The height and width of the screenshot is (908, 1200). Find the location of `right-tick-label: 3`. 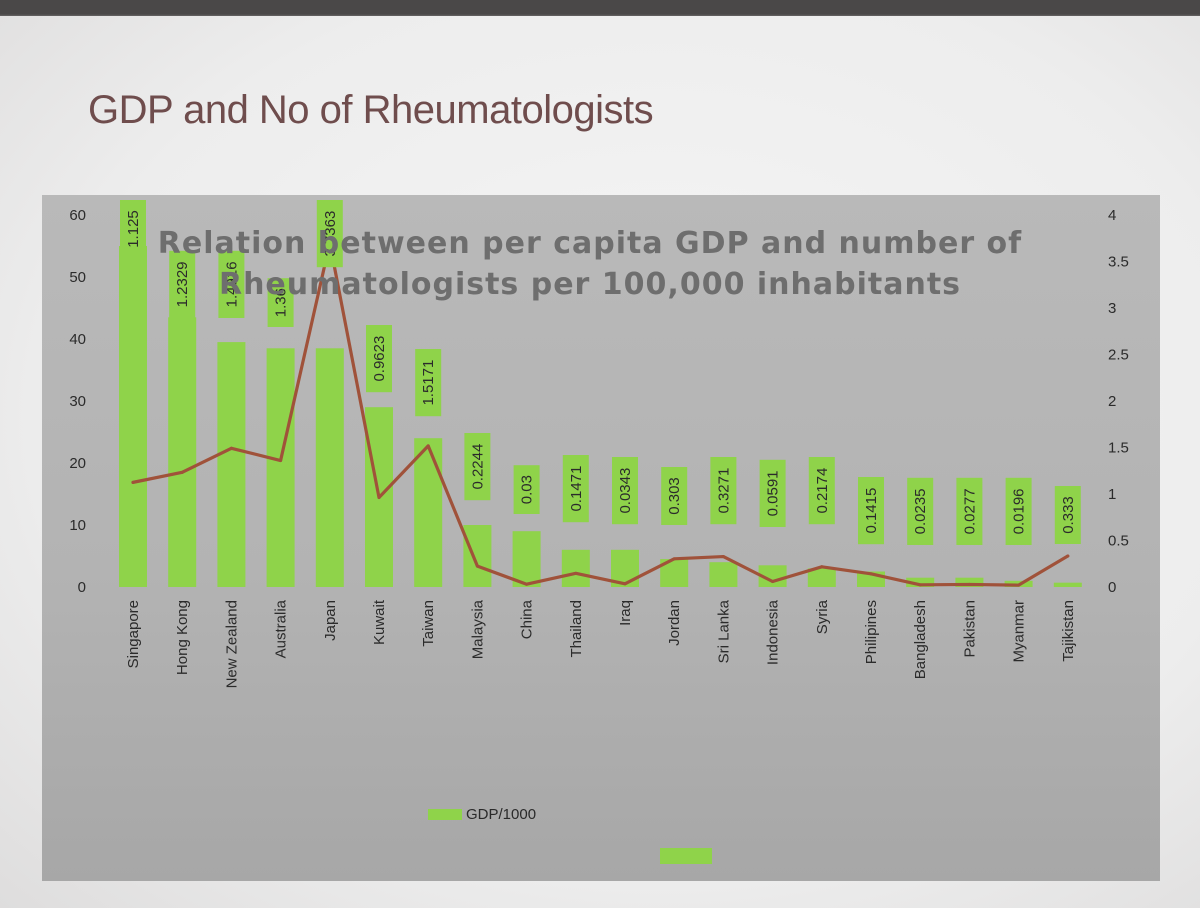

right-tick-label: 3 is located at coordinates (1112, 308).